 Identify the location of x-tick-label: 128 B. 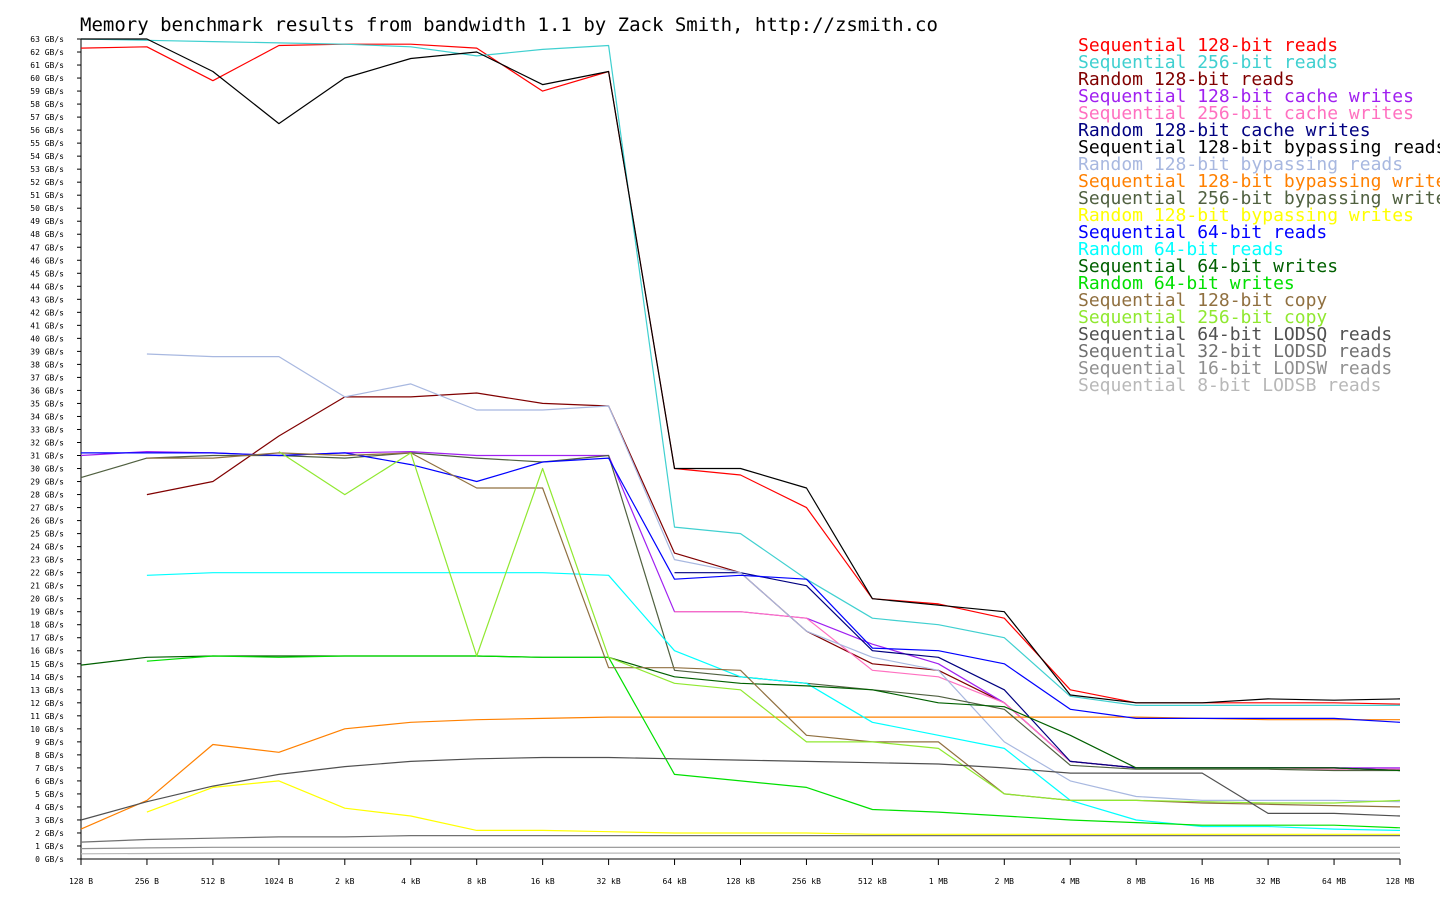
(81, 881).